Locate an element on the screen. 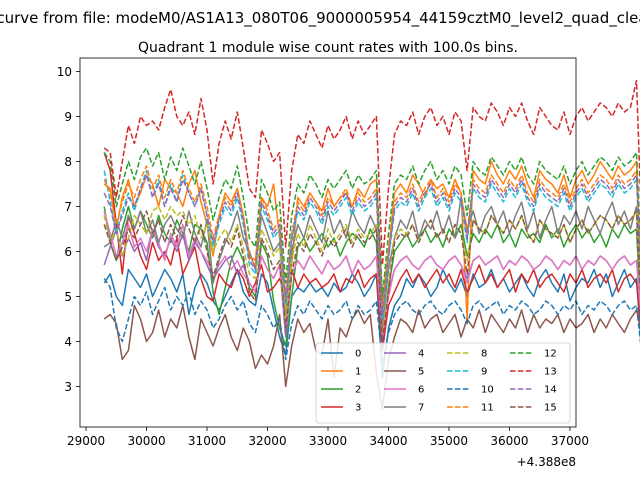 The height and width of the screenshot is (480, 640). legend-label: 1 is located at coordinates (358, 372).